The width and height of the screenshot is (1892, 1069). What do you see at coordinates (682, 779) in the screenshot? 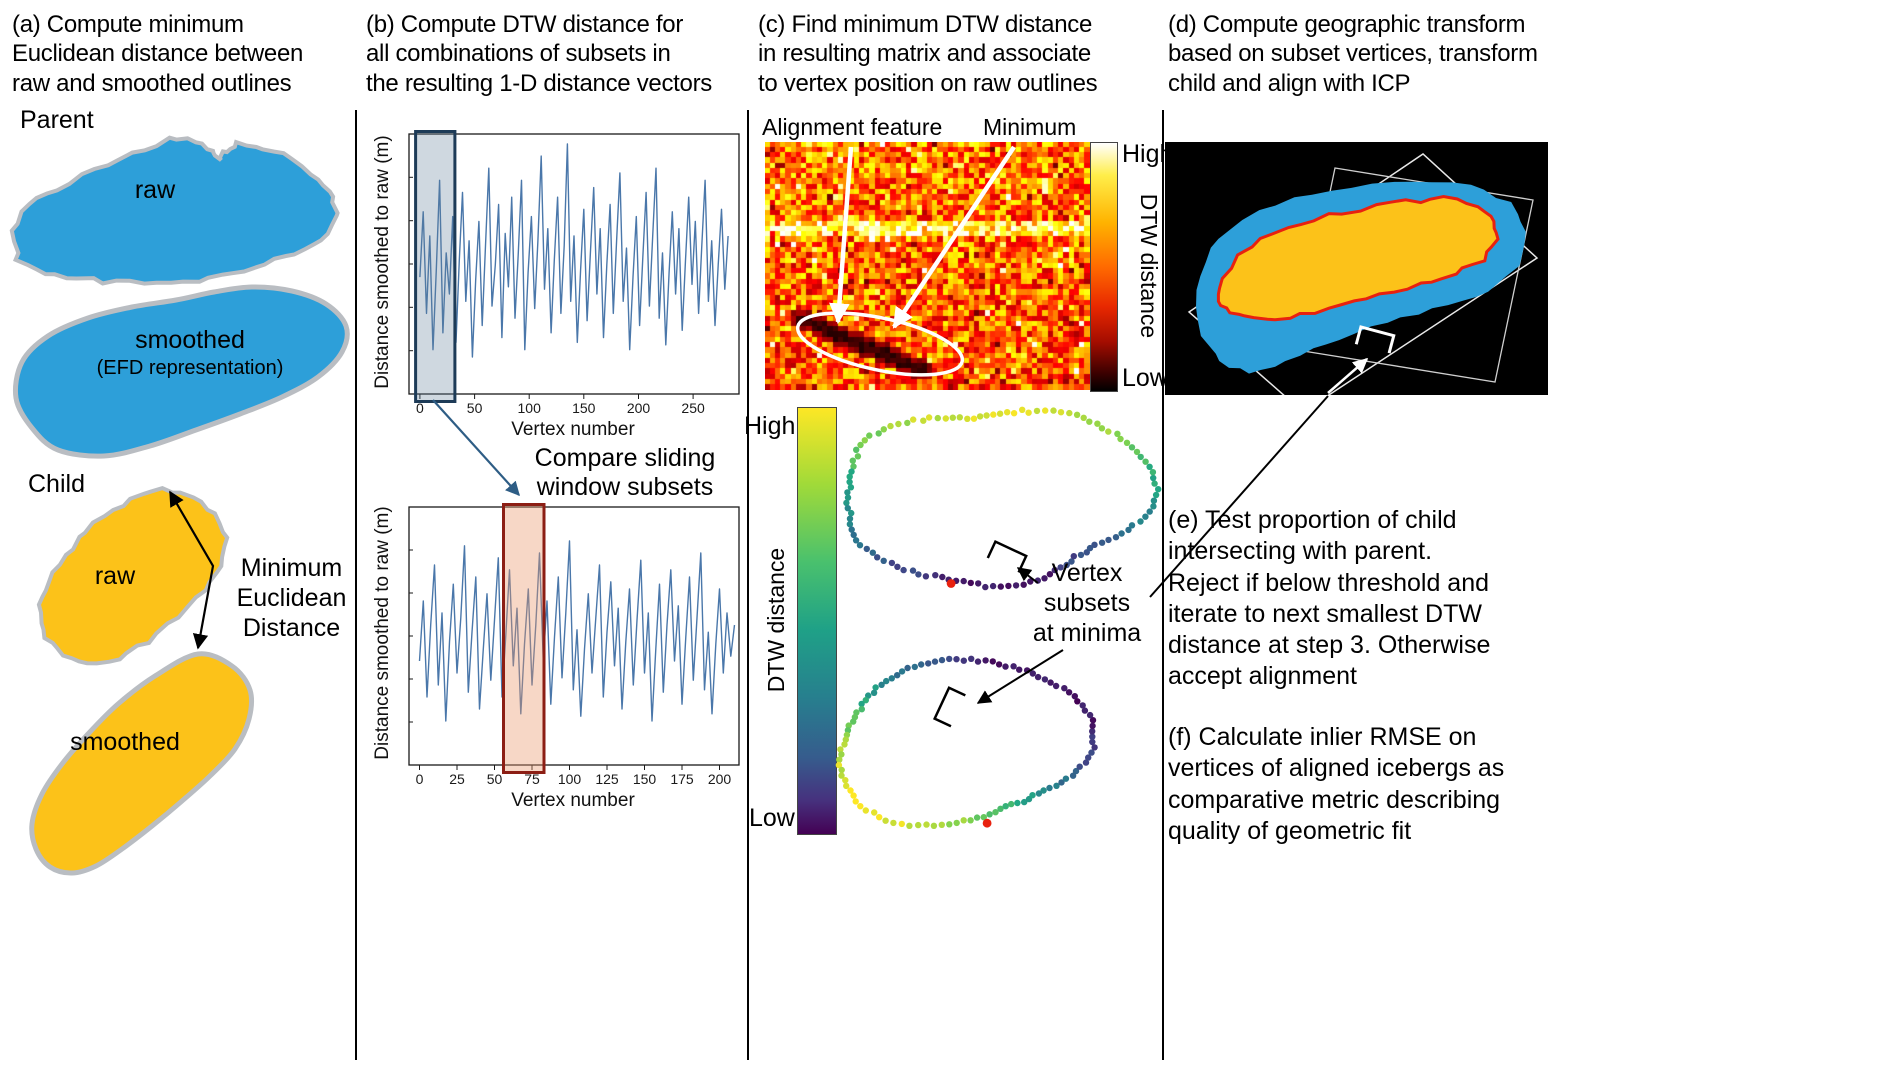
I see `svg-text: 175` at bounding box center [682, 779].